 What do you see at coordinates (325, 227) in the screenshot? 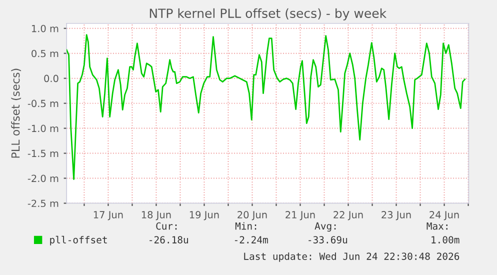
I see `text: Avg:` at bounding box center [325, 227].